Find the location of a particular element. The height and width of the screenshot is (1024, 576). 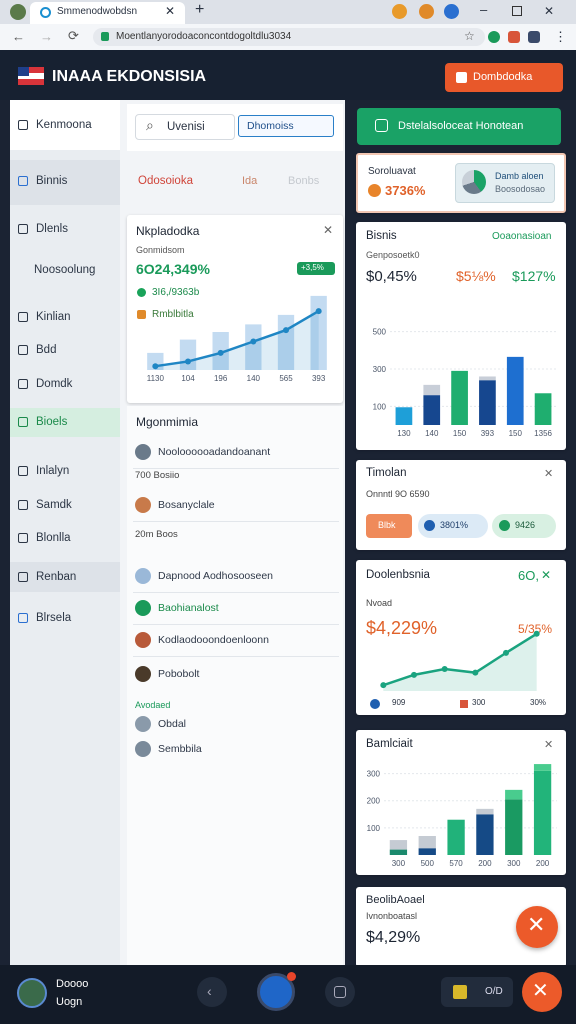

fab-bottom is located at coordinates (542, 992).